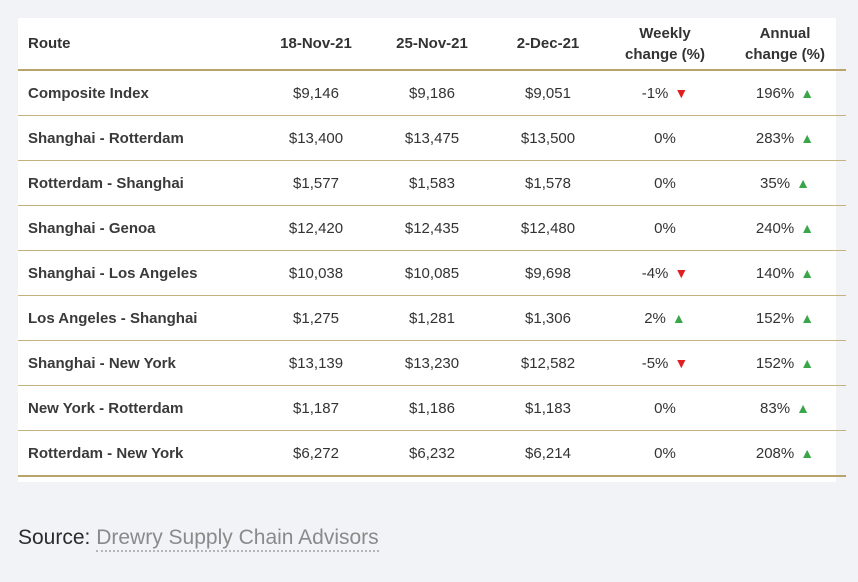 The image size is (858, 582). Describe the element at coordinates (548, 228) in the screenshot. I see `rate-cell-date-3-value: $12,480` at that location.